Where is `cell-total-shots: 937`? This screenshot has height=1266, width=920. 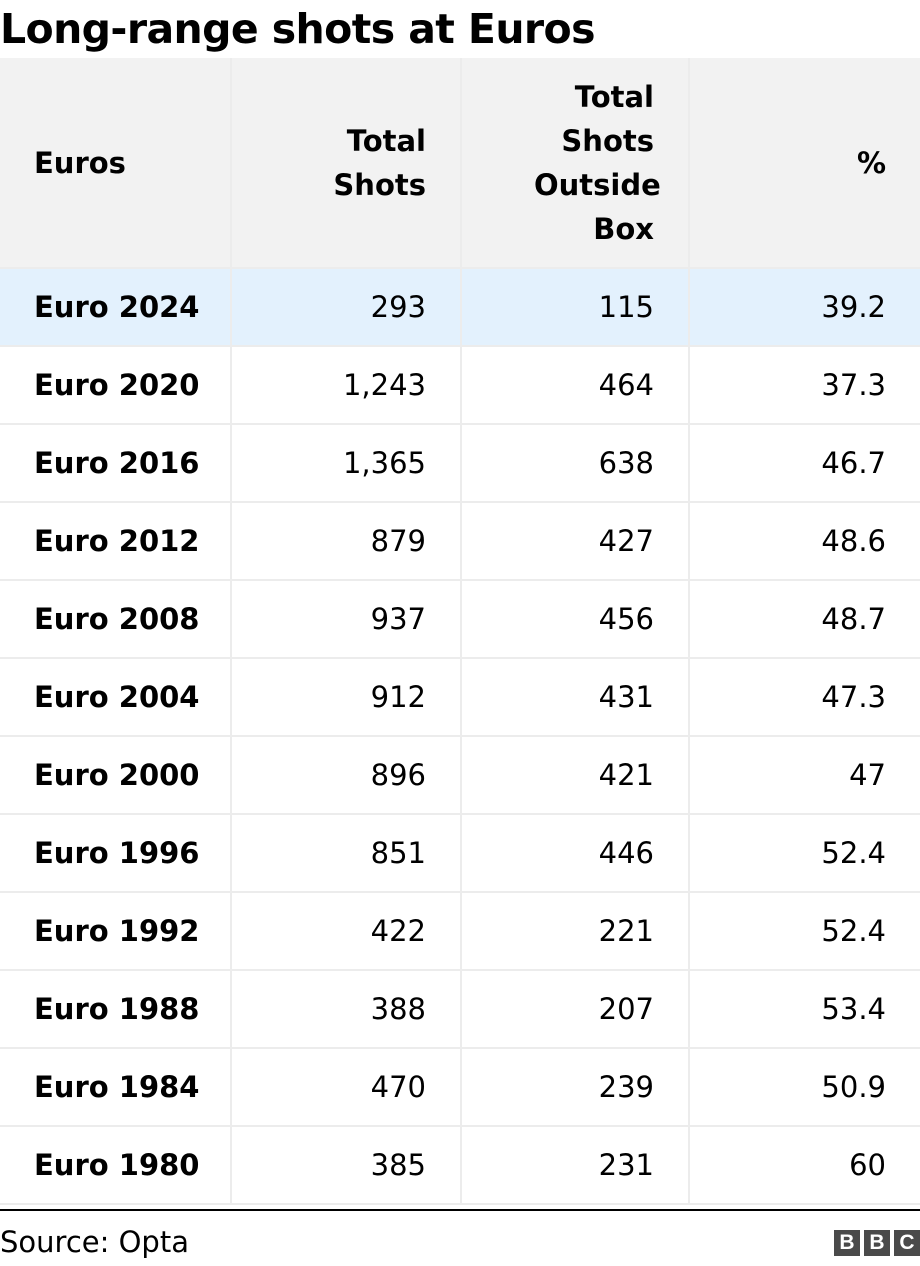
cell-total-shots: 937 is located at coordinates (345, 619).